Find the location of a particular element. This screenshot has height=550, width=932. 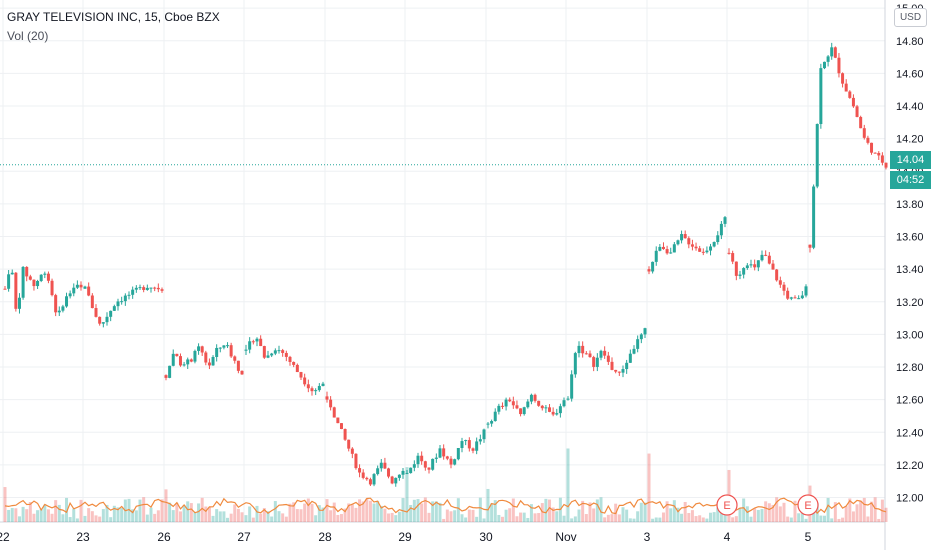

y-tick-label: 12.20 is located at coordinates (910, 466).